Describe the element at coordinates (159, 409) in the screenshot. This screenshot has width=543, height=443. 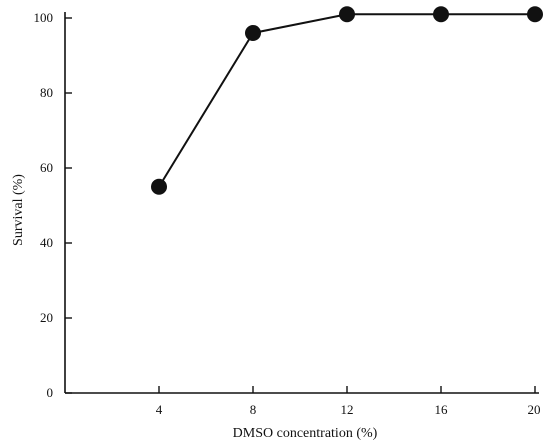
I see `x-tick-label: 4` at that location.